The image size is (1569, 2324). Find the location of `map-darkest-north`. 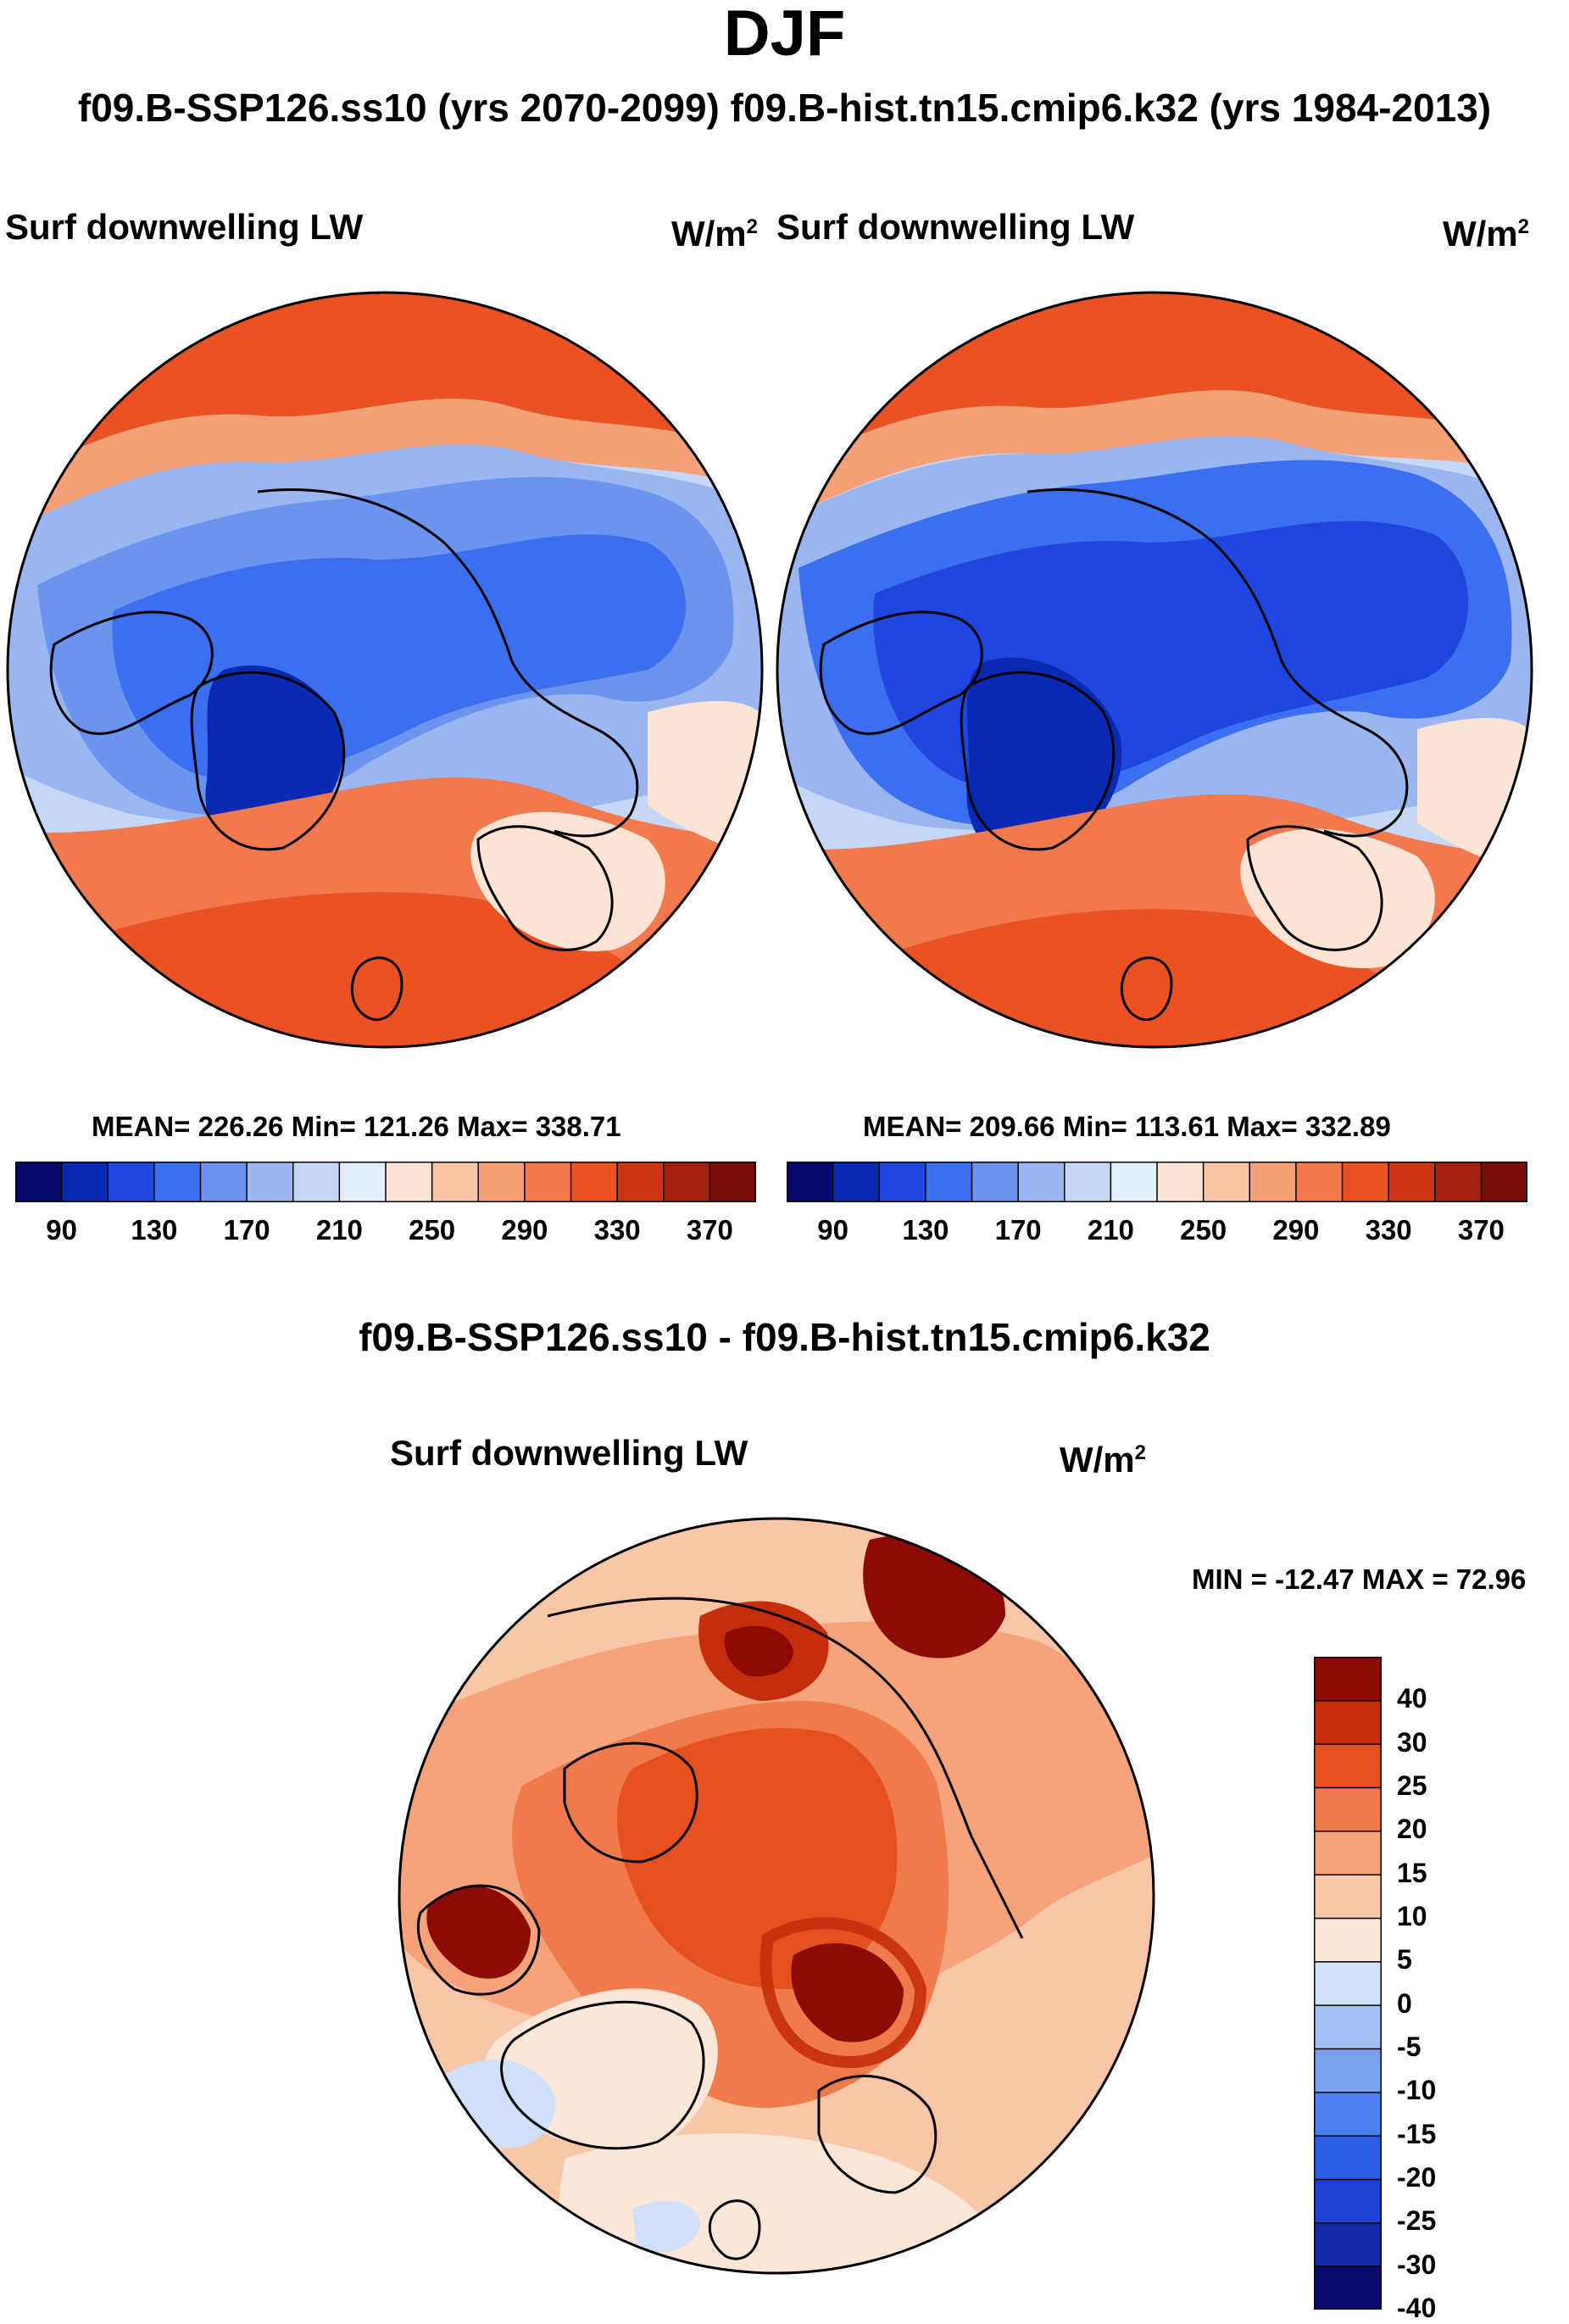

map-darkest-north is located at coordinates (758, 1651).